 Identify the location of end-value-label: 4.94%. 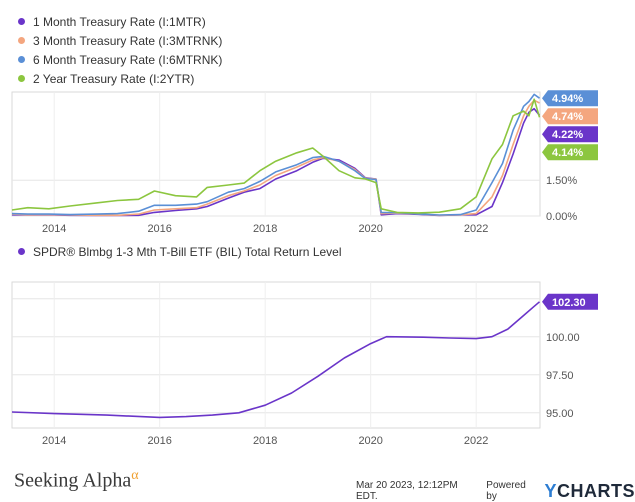
(567, 99).